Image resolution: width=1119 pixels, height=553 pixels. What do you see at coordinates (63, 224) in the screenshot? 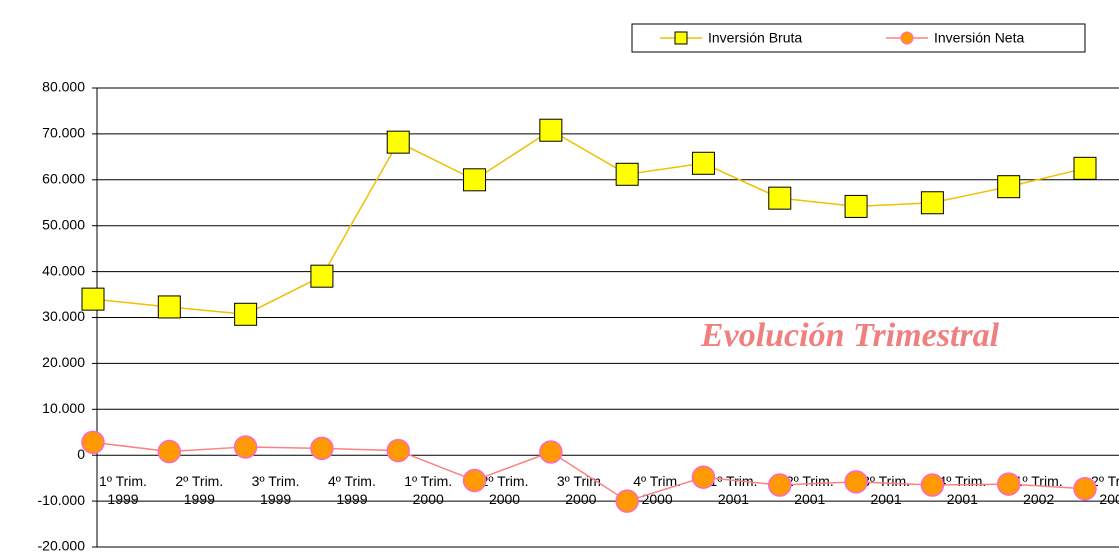
I see `y-tick-label: 50.000` at bounding box center [63, 224].